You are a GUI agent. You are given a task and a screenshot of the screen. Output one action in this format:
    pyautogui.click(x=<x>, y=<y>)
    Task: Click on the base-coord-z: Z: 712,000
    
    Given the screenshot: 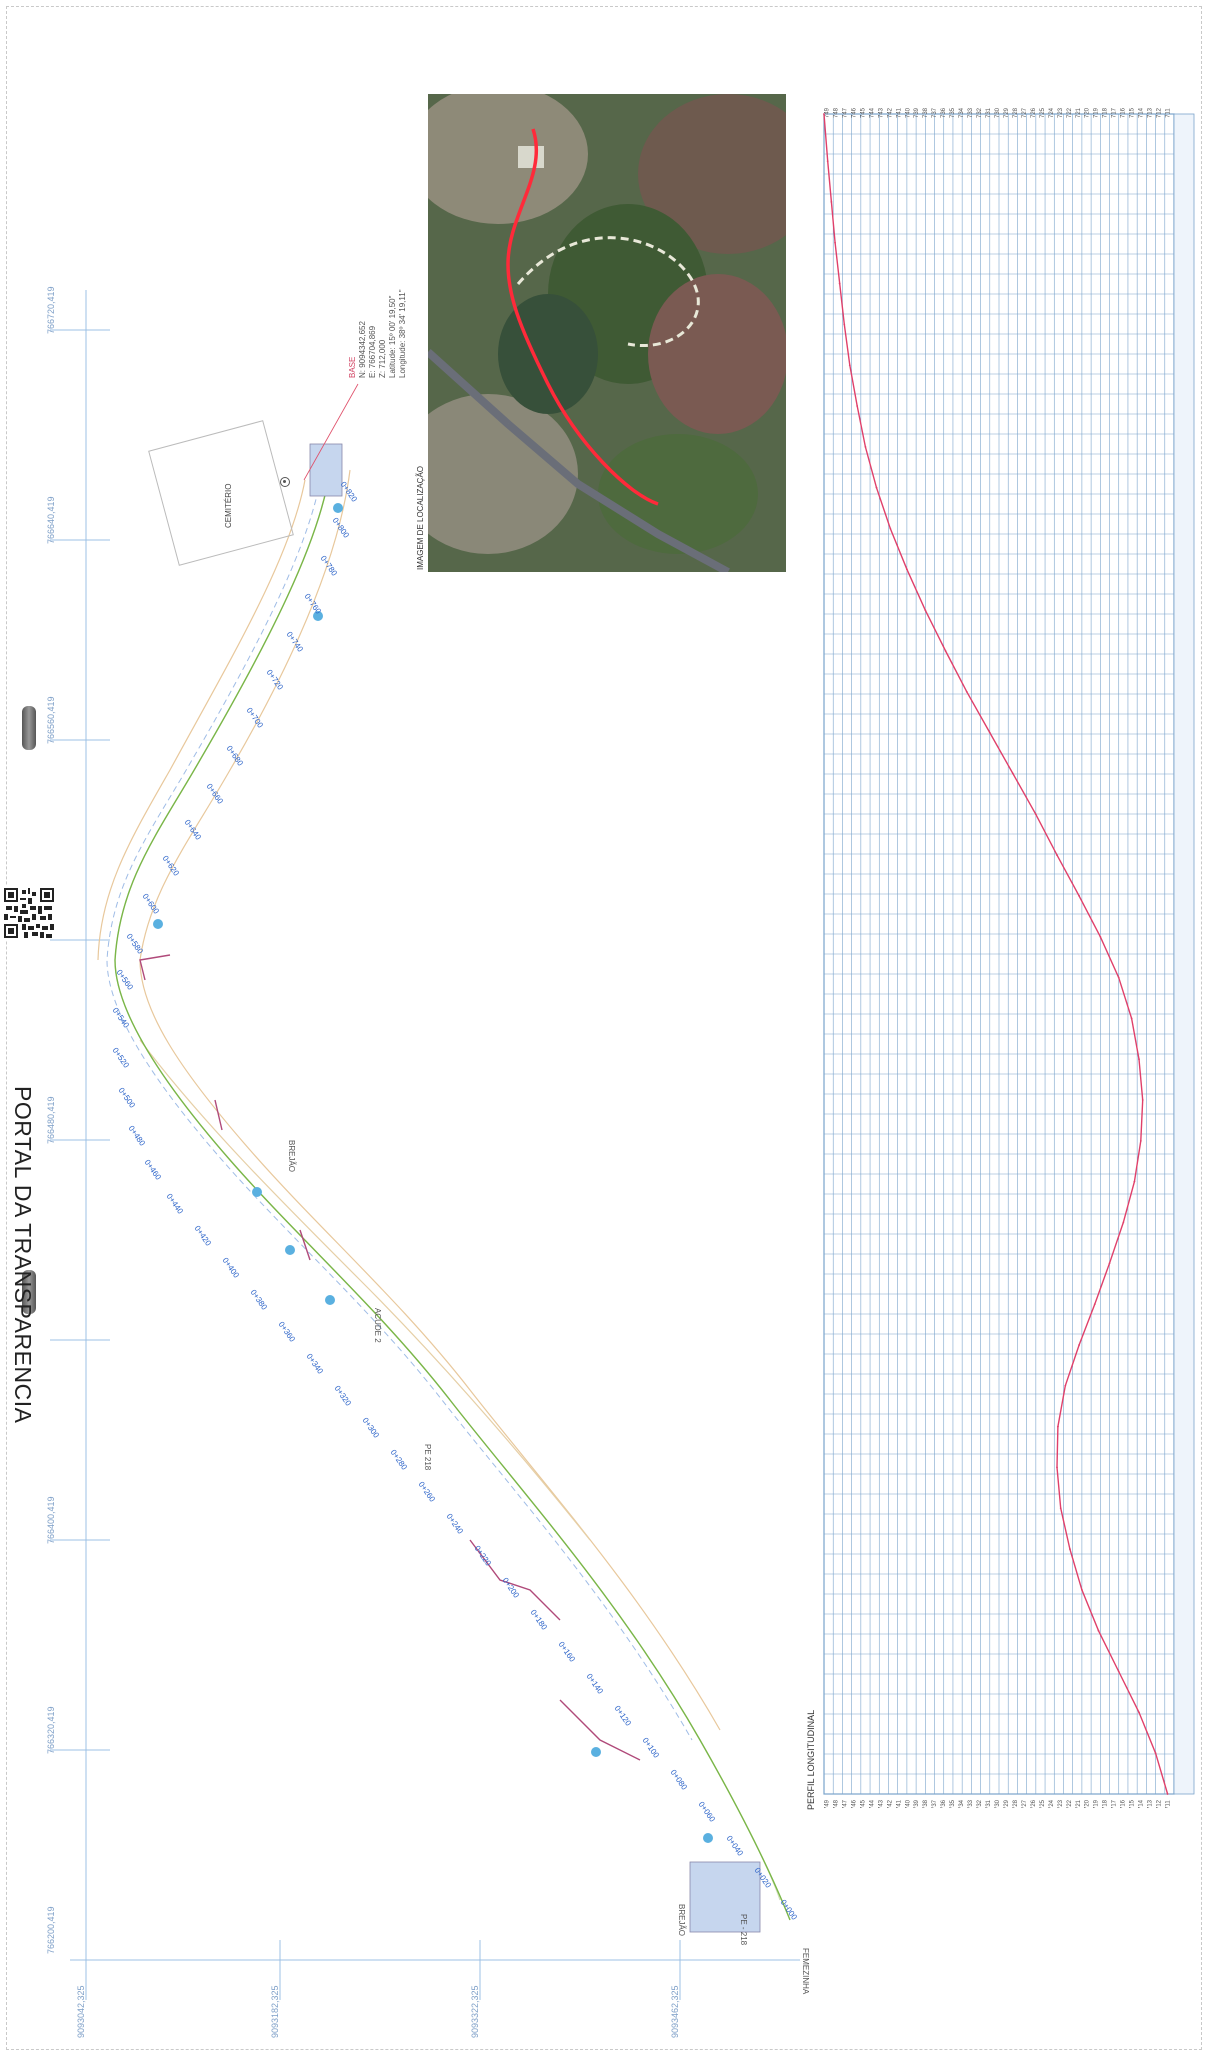 What is the action you would take?
    pyautogui.click(x=382, y=358)
    